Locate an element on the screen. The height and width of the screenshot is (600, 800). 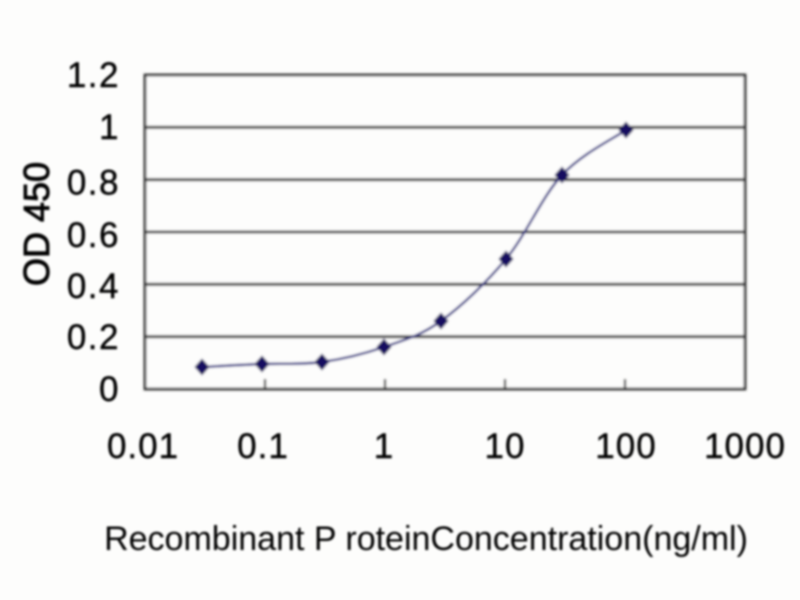
svg-text: OD 450 is located at coordinates (36, 224).